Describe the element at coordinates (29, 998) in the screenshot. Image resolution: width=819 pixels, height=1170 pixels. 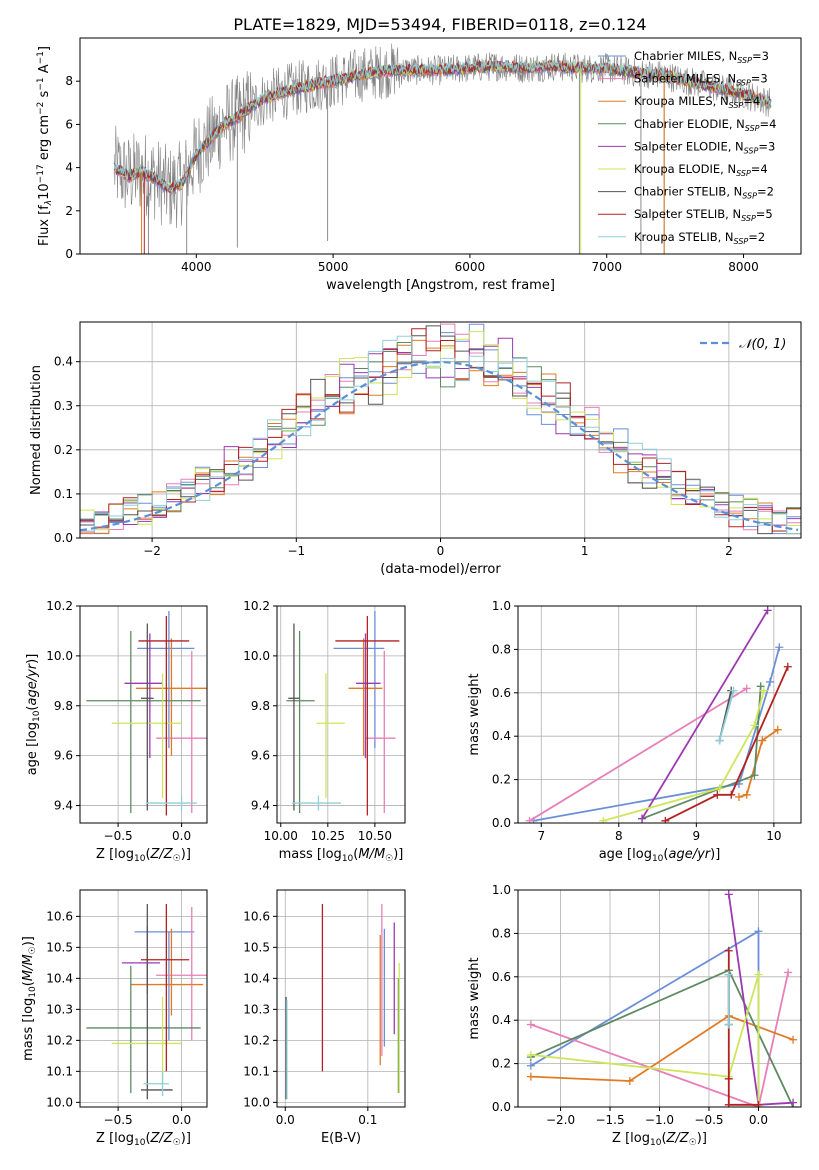
I see `axis-label-y: mass [log10(M/M☉)]` at that location.